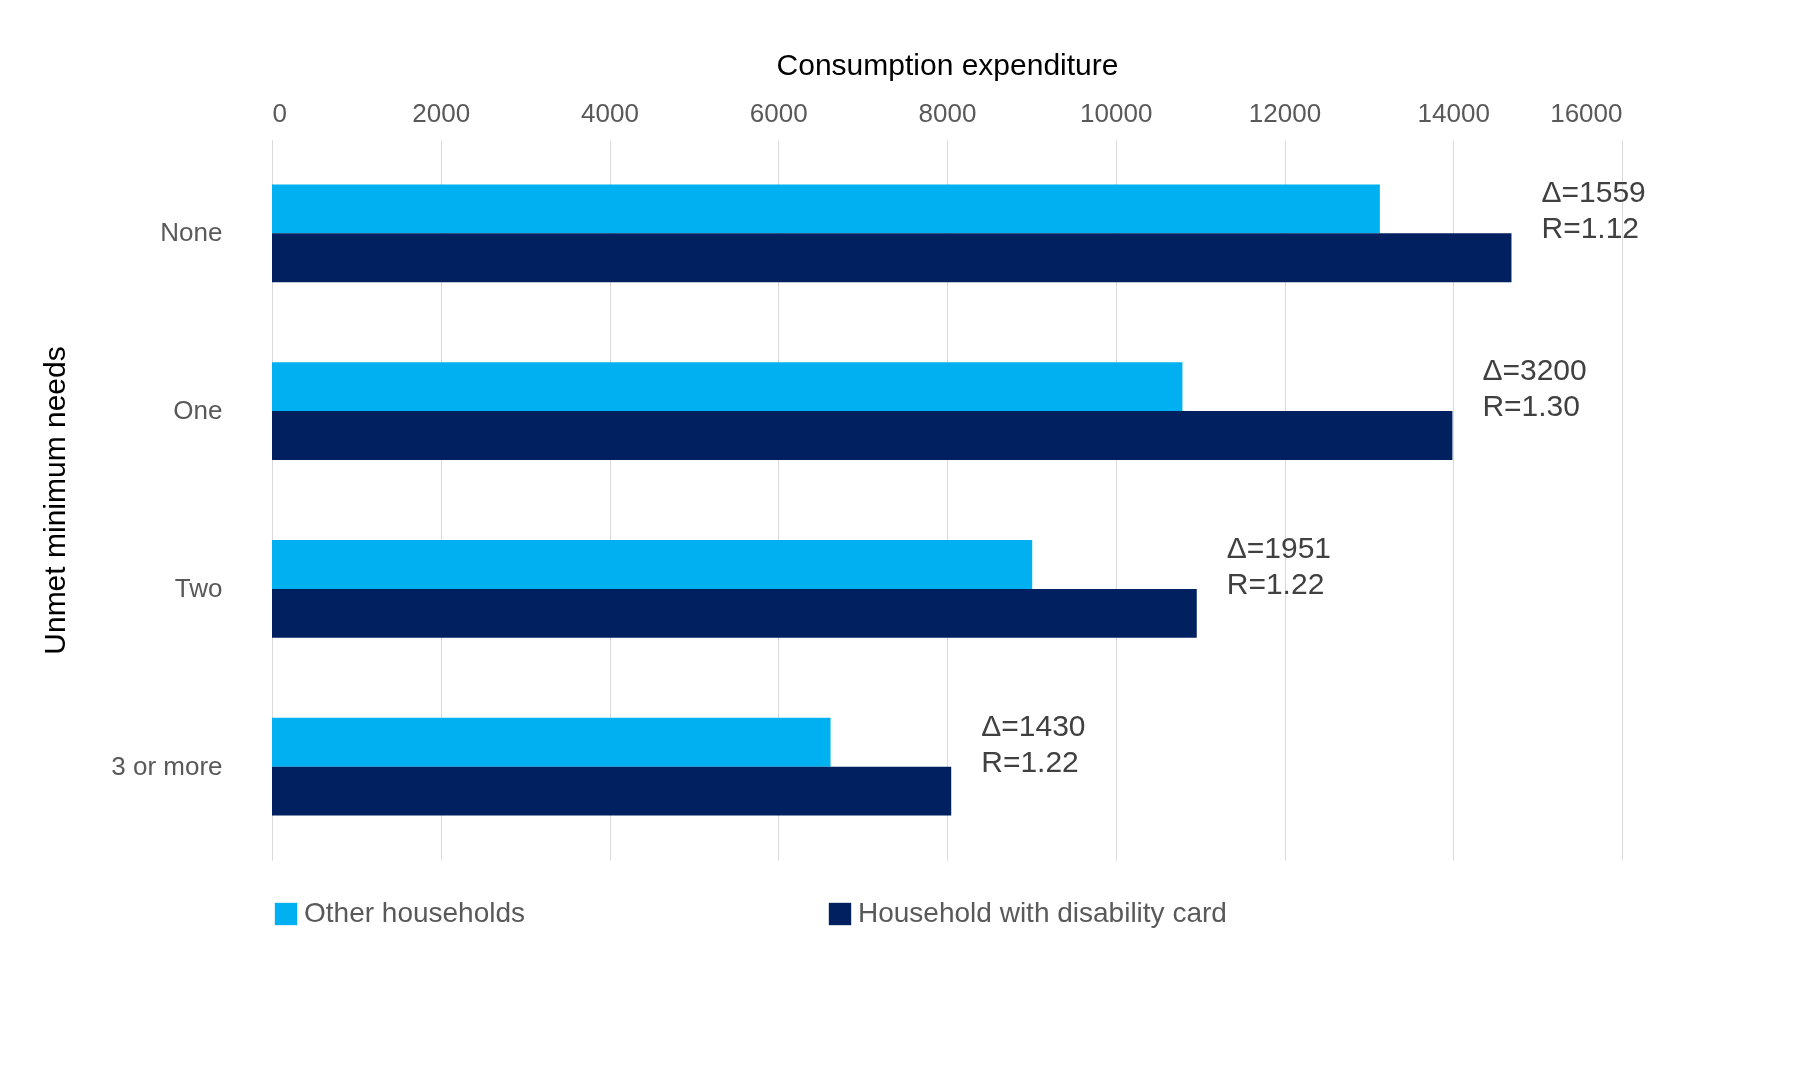 This screenshot has height=1080, width=1819. Describe the element at coordinates (279, 112) in the screenshot. I see `x-tick-label: 0` at that location.